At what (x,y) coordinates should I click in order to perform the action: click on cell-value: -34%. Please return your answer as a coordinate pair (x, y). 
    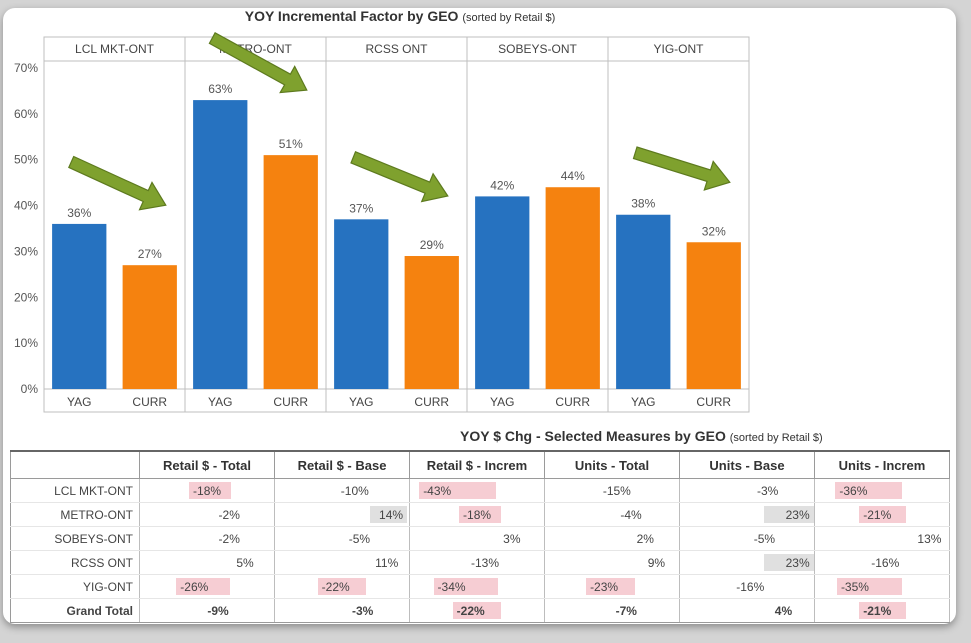
    Looking at the image, I should click on (451, 586).